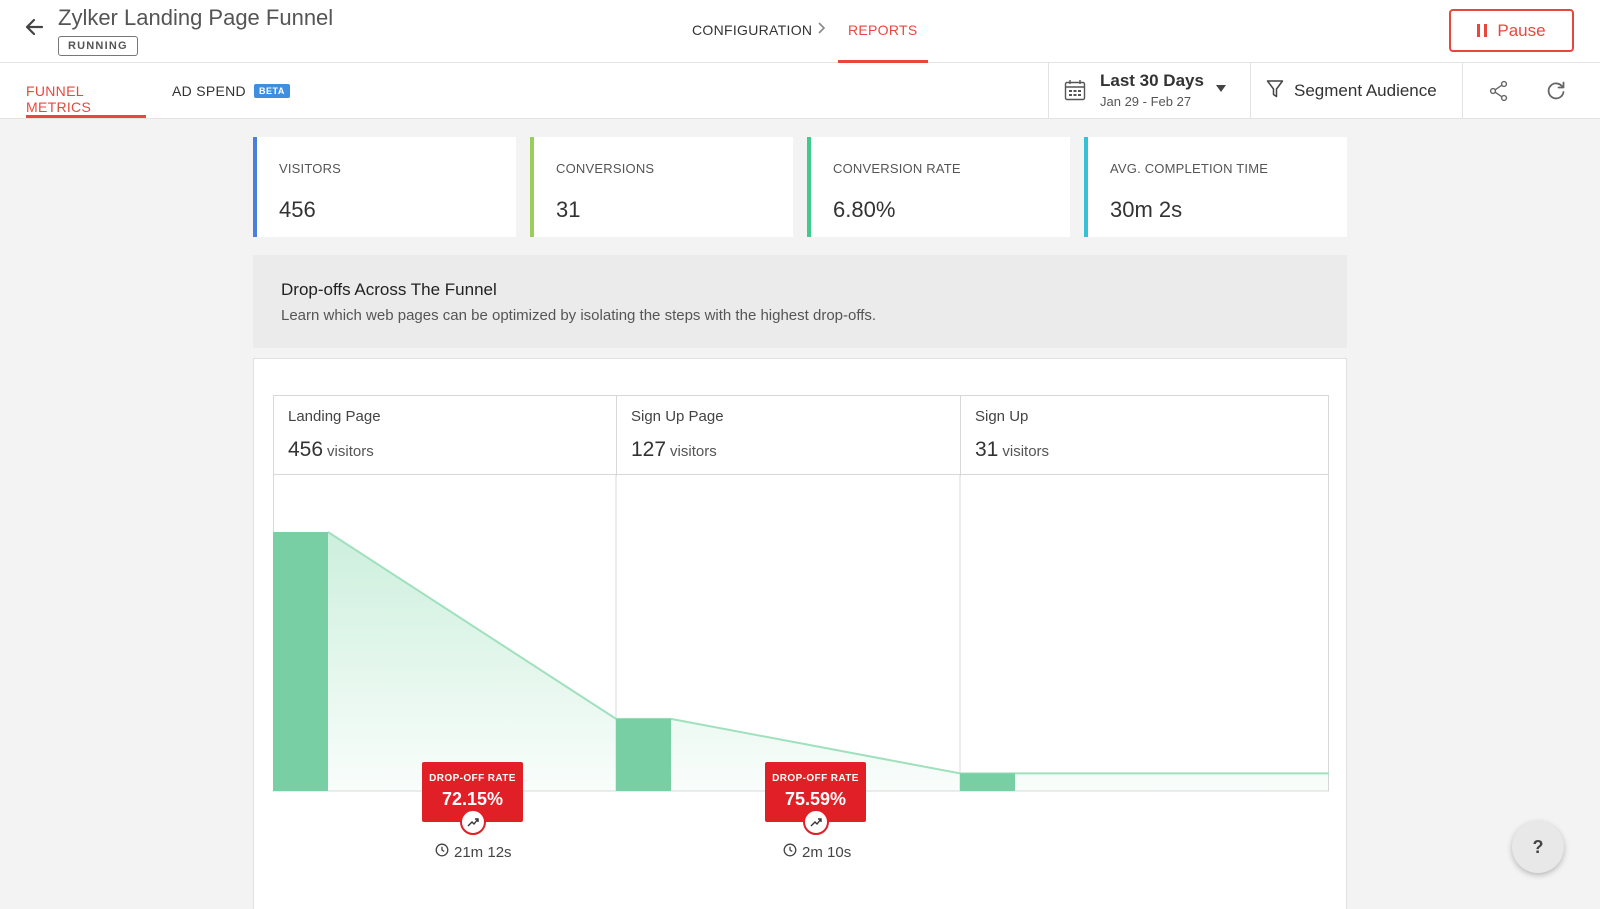 Image resolution: width=1600 pixels, height=909 pixels. Describe the element at coordinates (1556, 91) in the screenshot. I see `refresh-icon` at that location.